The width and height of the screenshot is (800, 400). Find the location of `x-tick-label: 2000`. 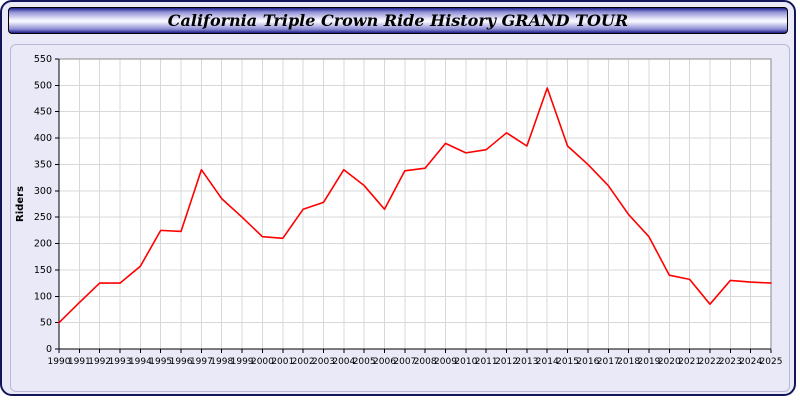

x-tick-label: 2000 is located at coordinates (262, 362).